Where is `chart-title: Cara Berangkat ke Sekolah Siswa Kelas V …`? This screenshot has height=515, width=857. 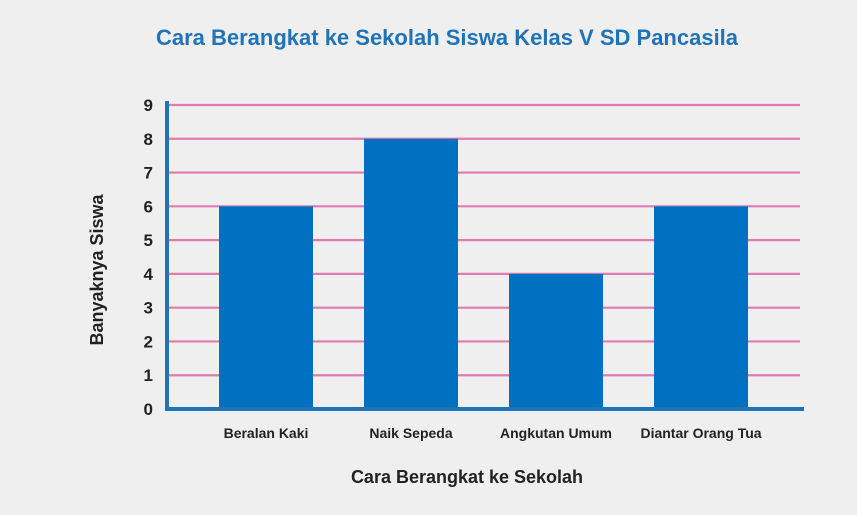
chart-title: Cara Berangkat ke Sekolah Siswa Kelas V … is located at coordinates (447, 37).